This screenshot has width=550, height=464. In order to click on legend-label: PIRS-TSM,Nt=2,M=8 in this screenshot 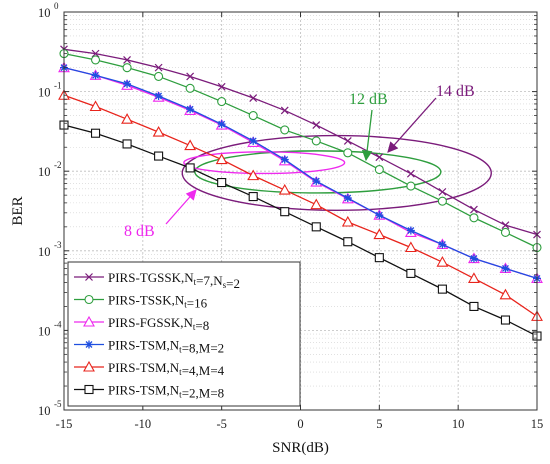, I will do `click(166, 392)`.